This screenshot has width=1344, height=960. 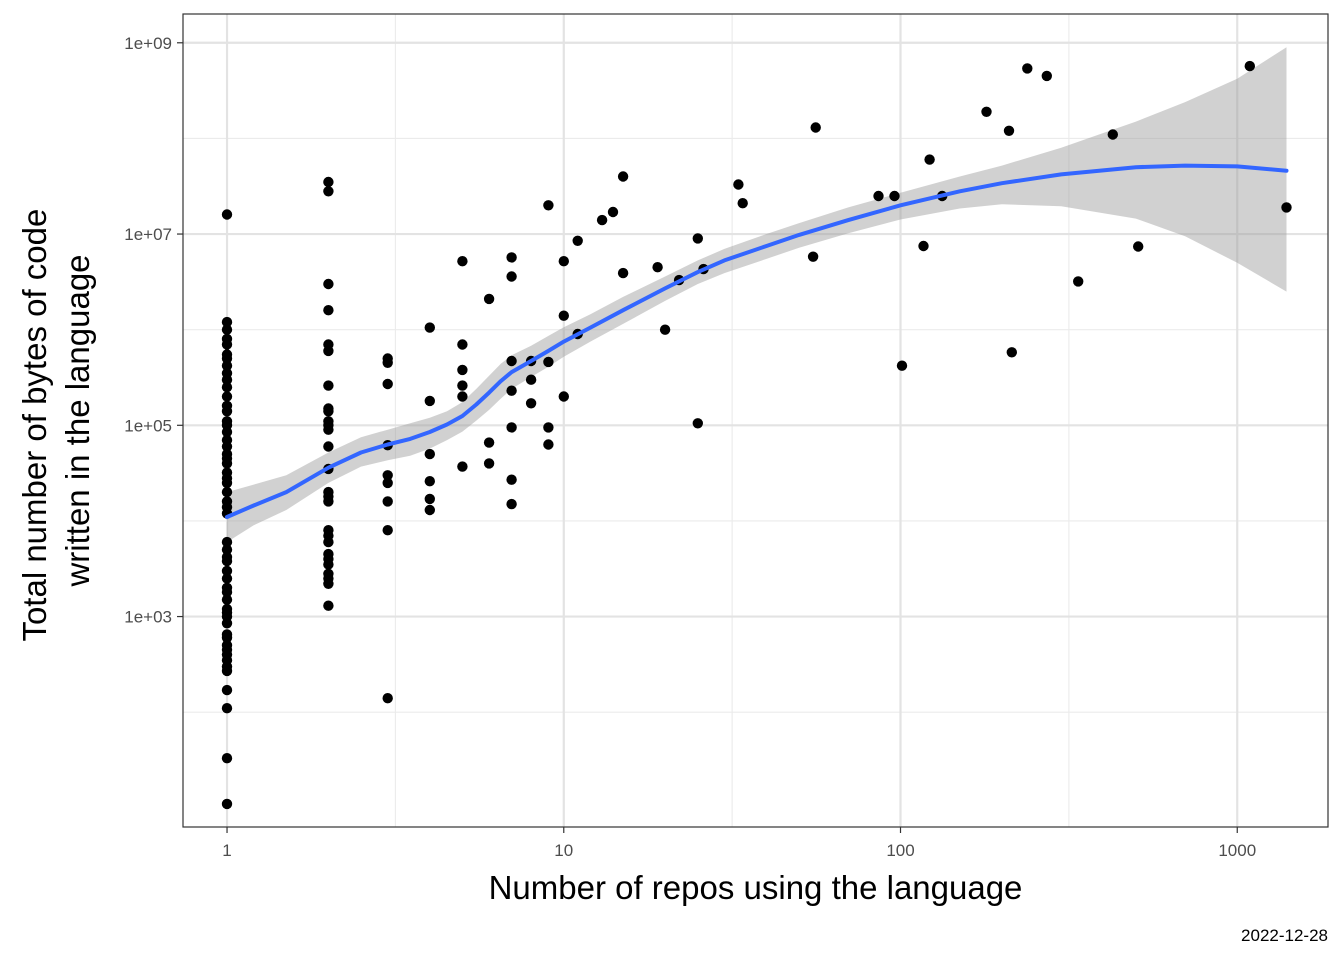 What do you see at coordinates (148, 617) in the screenshot?
I see `y-tick-label: 1e+03` at bounding box center [148, 617].